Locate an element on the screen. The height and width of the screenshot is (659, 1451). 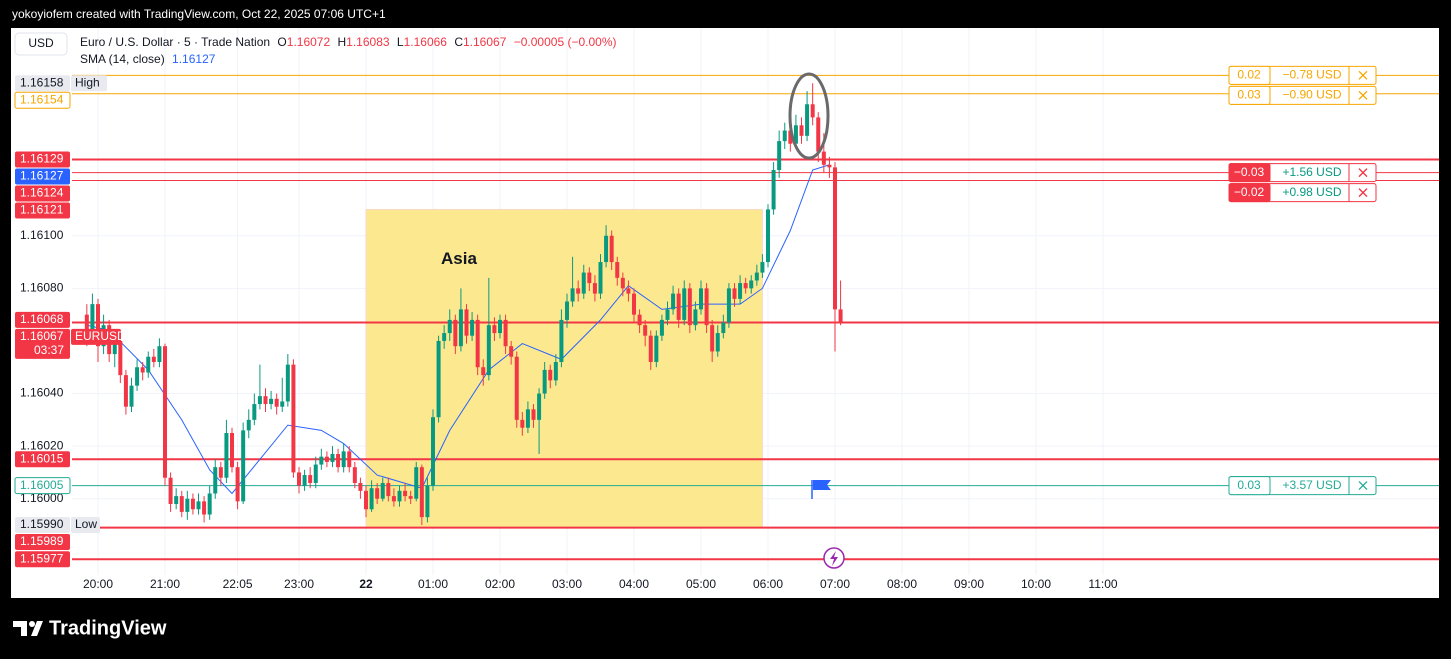
price-tag: High is located at coordinates (87, 82).